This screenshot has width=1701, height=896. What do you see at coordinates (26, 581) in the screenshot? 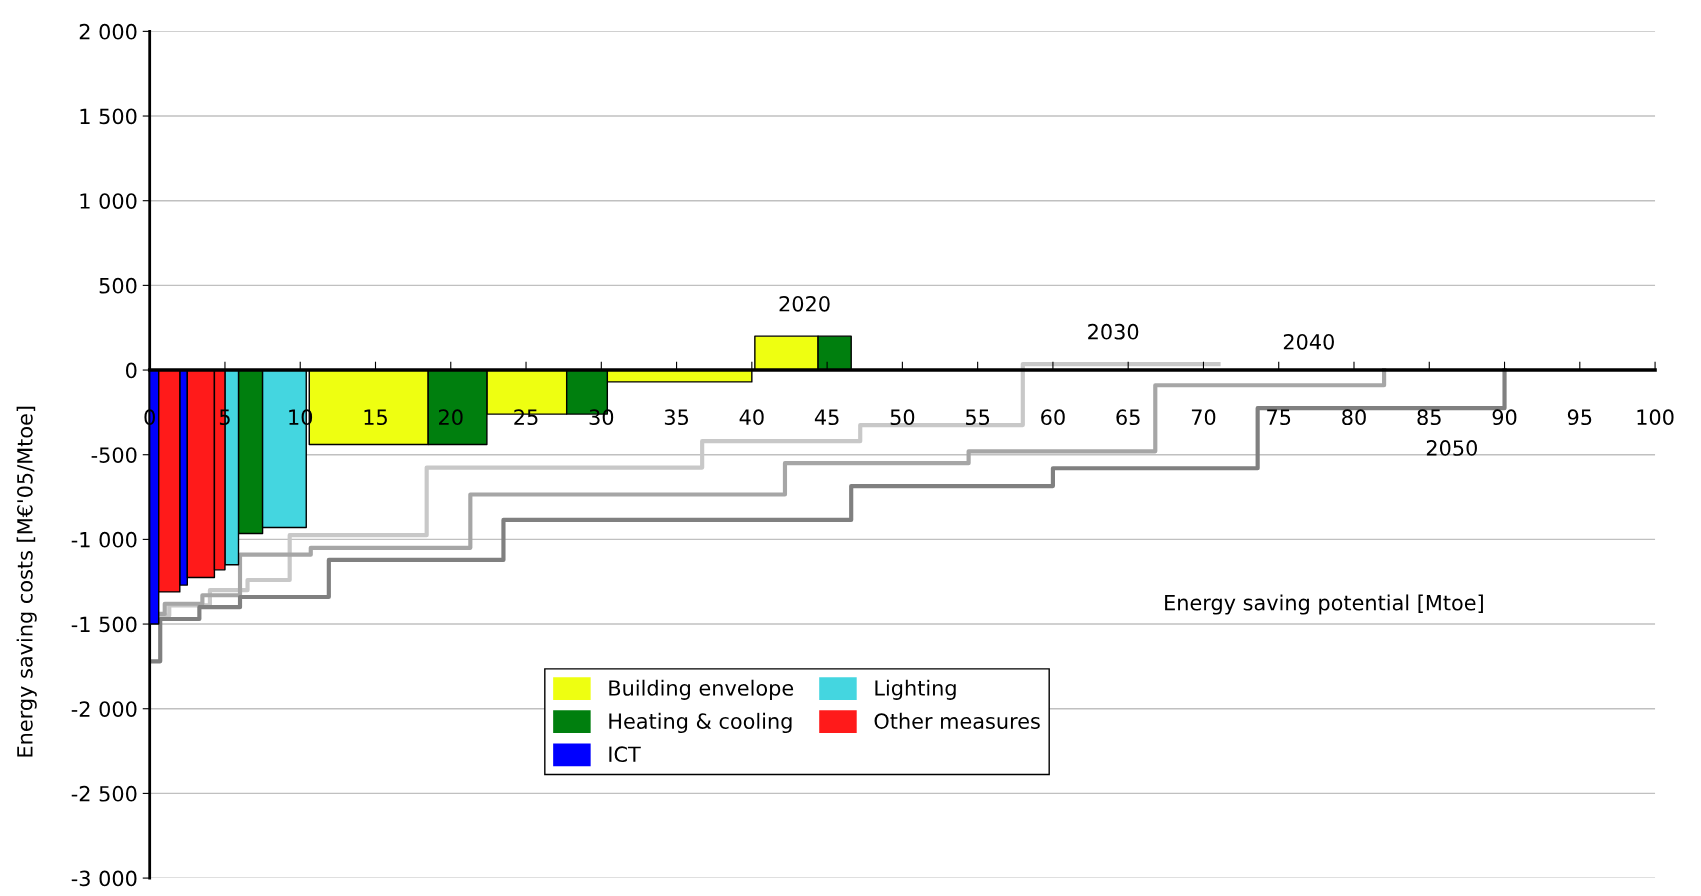
I see `y-axis-title: Energy saving costs [M€'05/Mtoe]` at bounding box center [26, 581].